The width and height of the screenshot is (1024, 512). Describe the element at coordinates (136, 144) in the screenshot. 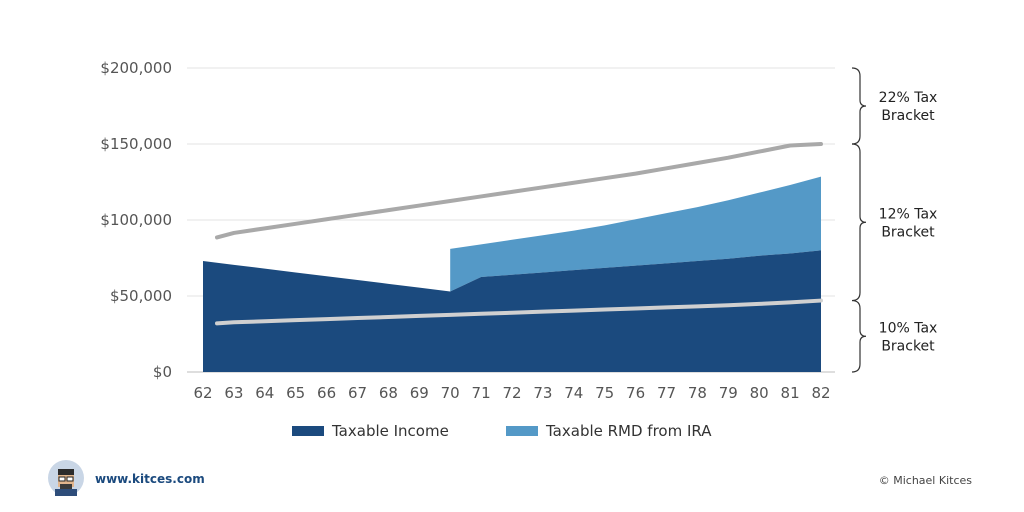

I see `y-tick-label: $150,000` at that location.